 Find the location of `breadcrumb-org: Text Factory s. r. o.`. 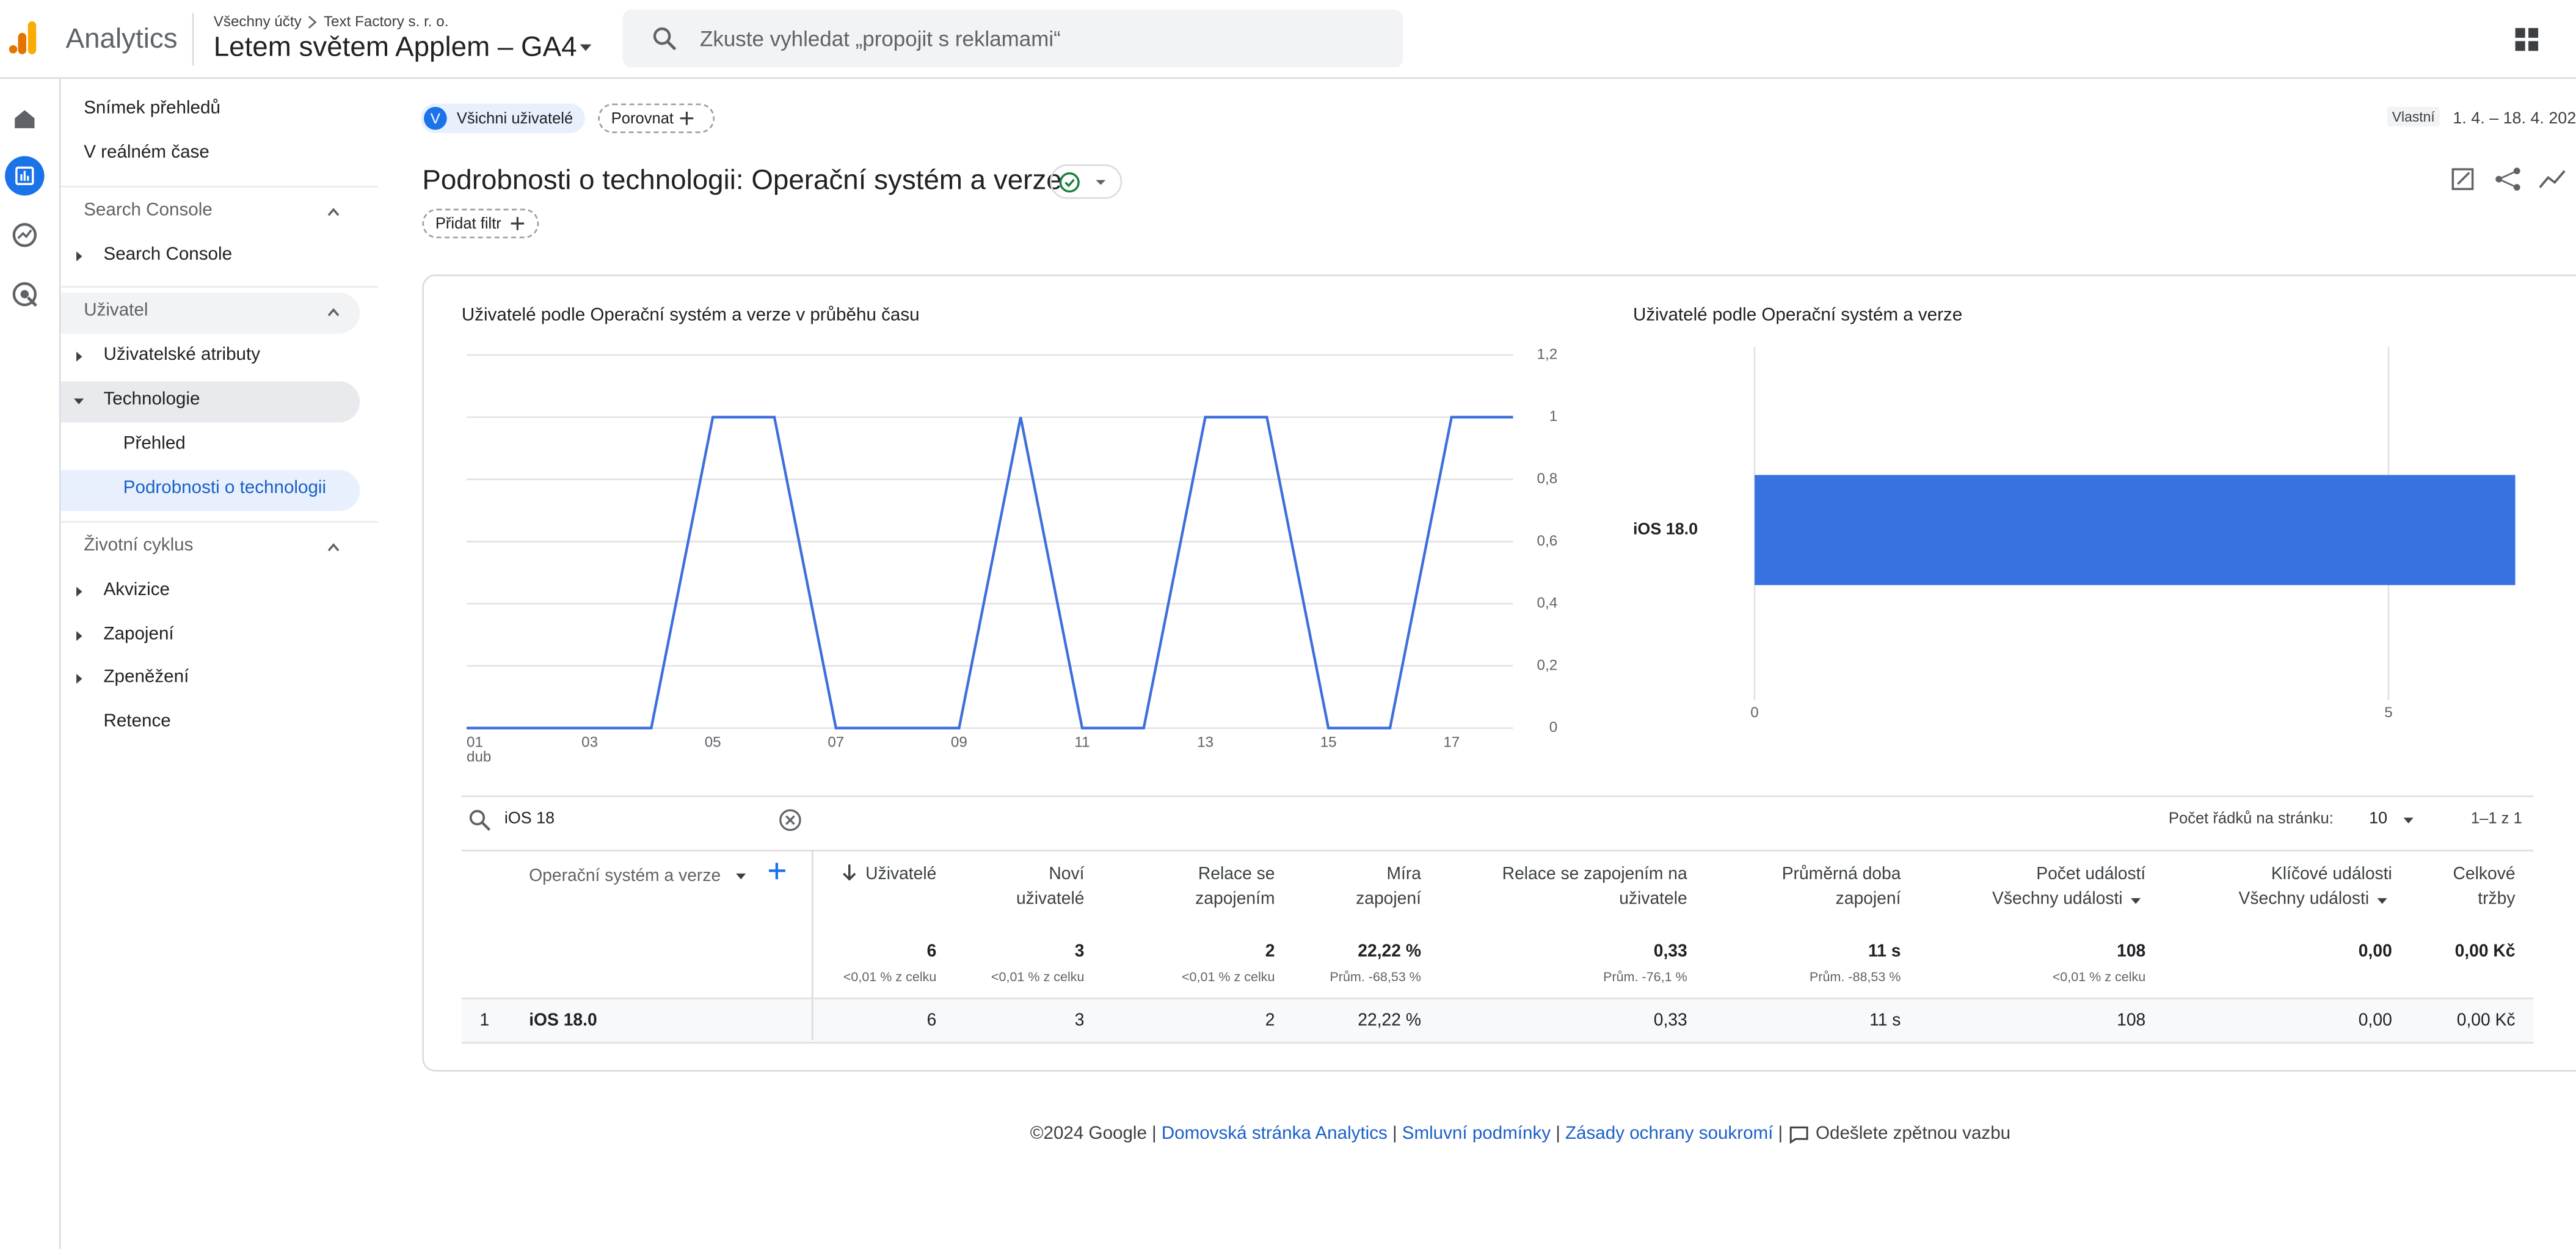

breadcrumb-org: Text Factory s. r. o. is located at coordinates (386, 21).